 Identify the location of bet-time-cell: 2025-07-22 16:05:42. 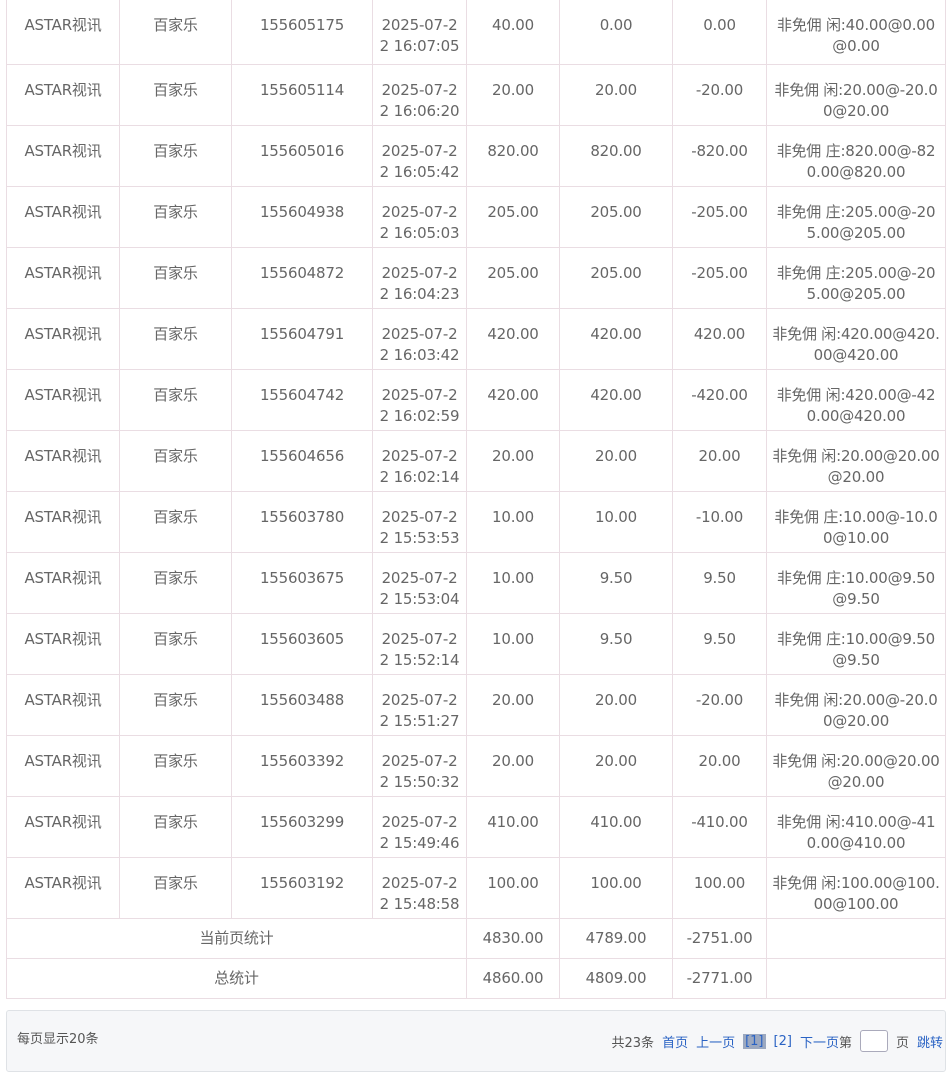
(419, 156).